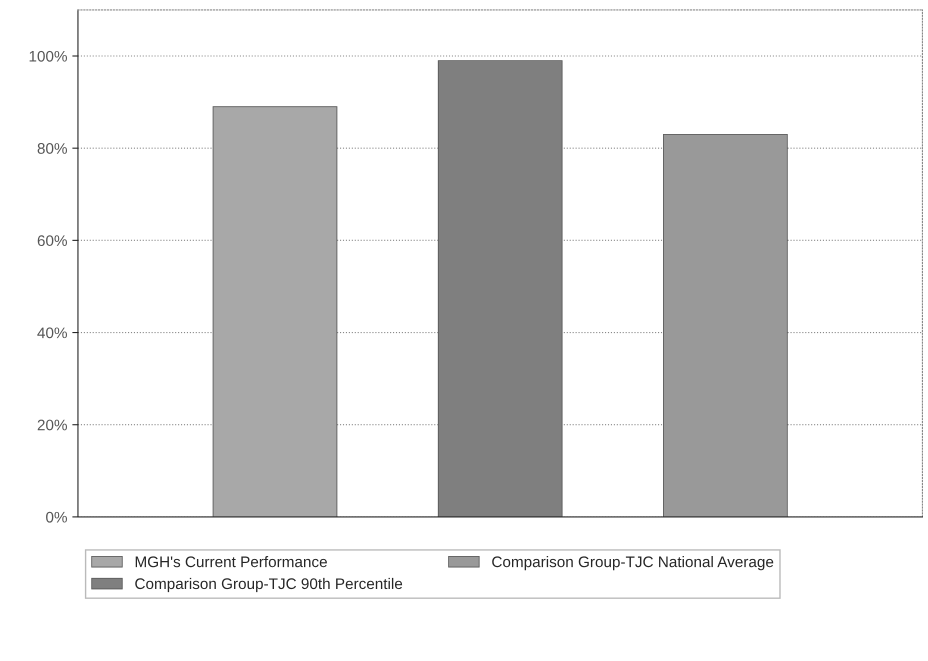  I want to click on legend-label: Comparison Group-TJC 90th Percentile, so click(268, 585).